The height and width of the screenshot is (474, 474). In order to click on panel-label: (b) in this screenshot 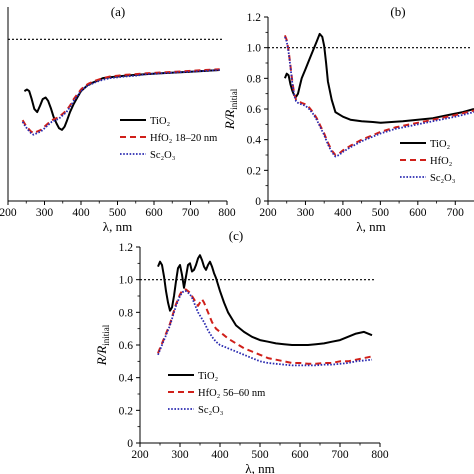, I will do `click(397, 11)`.